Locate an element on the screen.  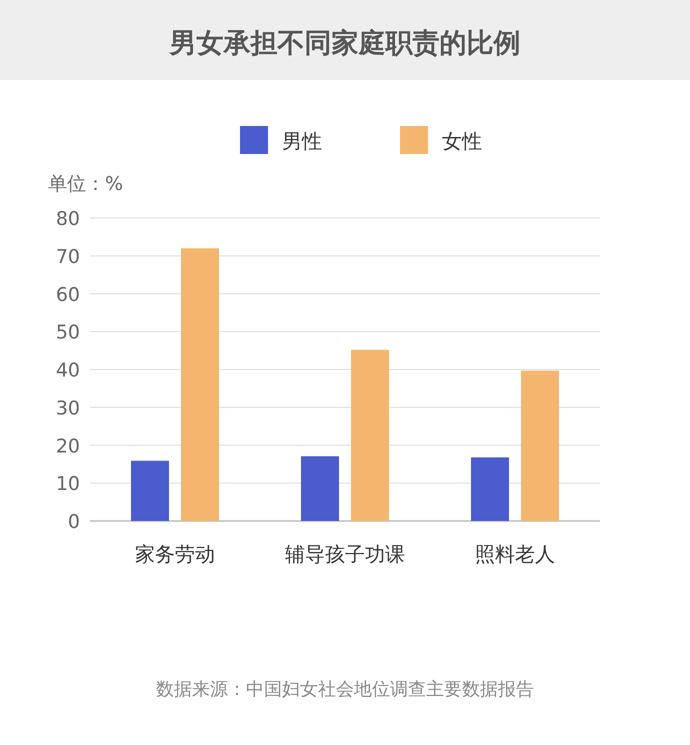
legend-label: 男性 is located at coordinates (302, 141).